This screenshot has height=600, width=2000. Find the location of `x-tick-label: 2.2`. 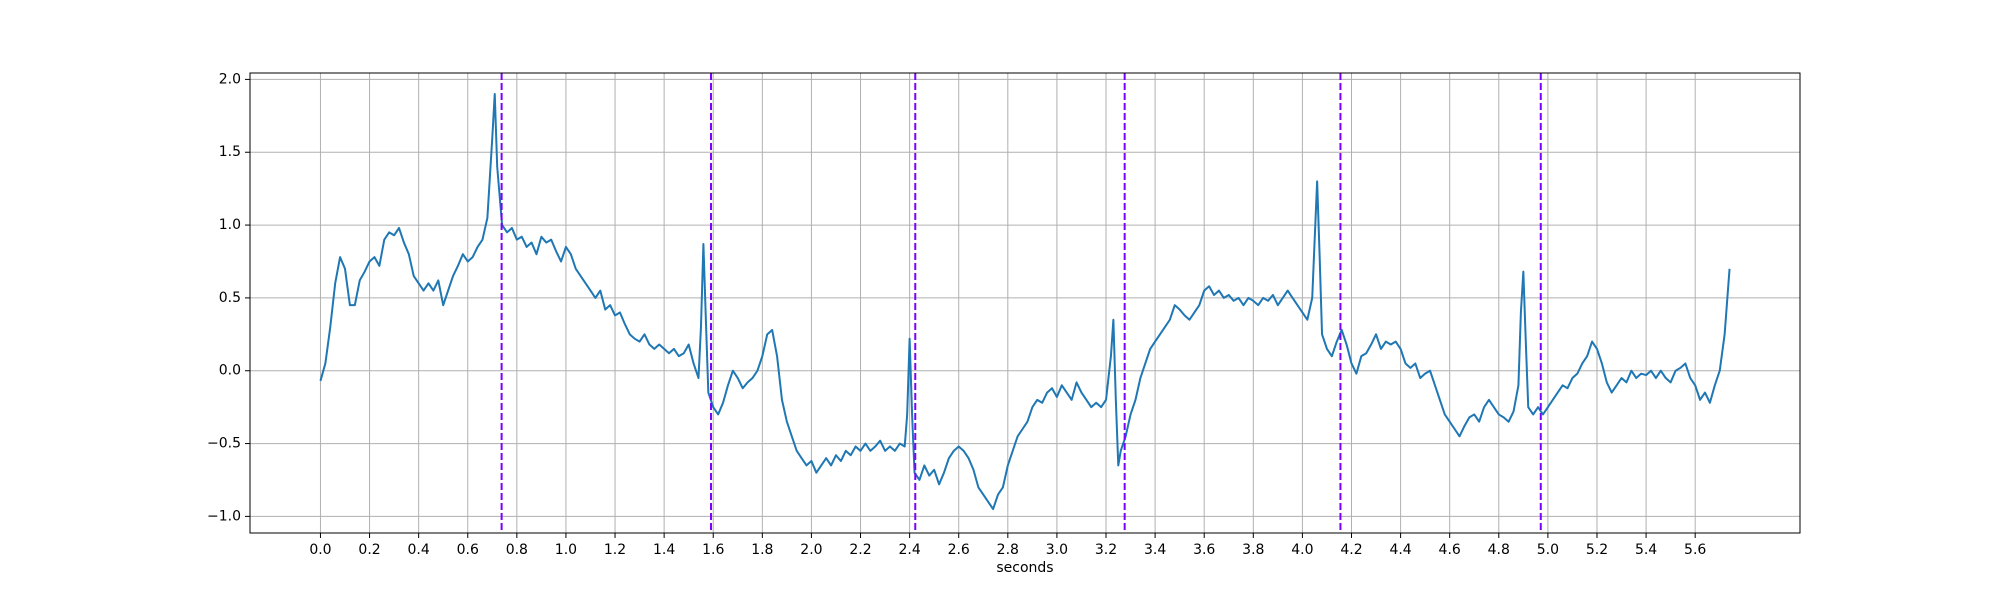

x-tick-label: 2.2 is located at coordinates (860, 550).